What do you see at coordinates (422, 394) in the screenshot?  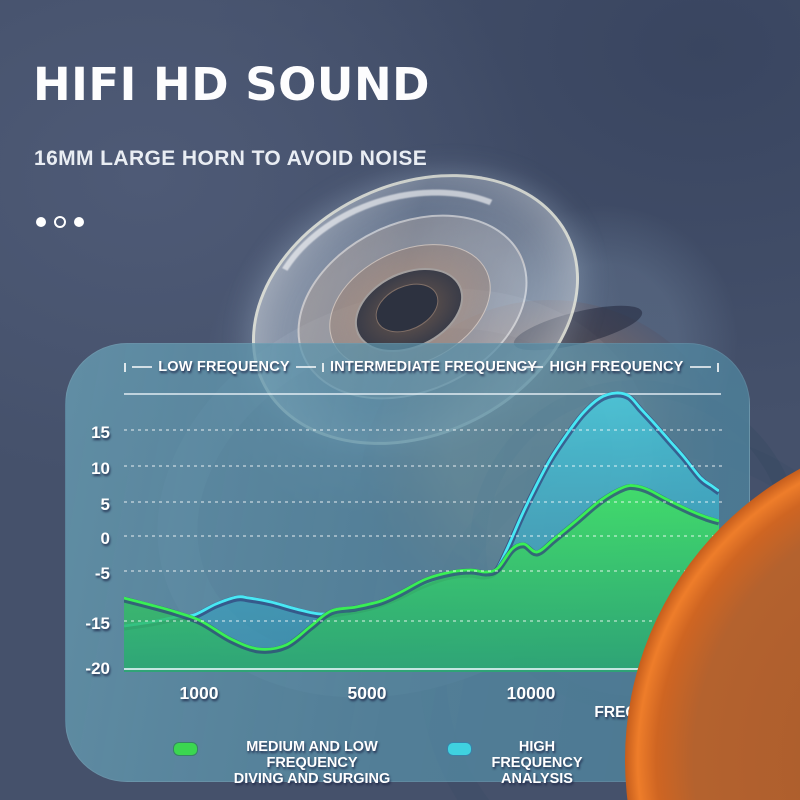 I see `header-underline` at bounding box center [422, 394].